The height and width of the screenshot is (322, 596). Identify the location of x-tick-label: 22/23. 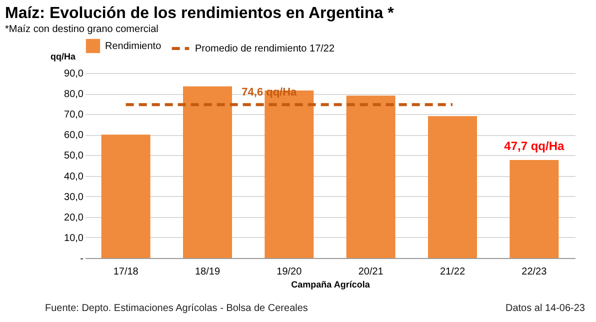
(535, 272).